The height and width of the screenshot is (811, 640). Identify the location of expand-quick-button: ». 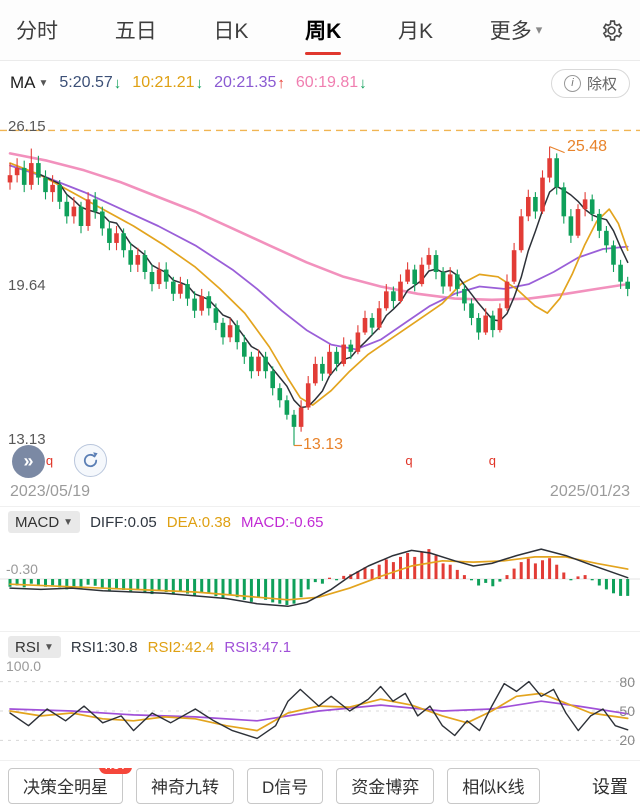
(28, 461).